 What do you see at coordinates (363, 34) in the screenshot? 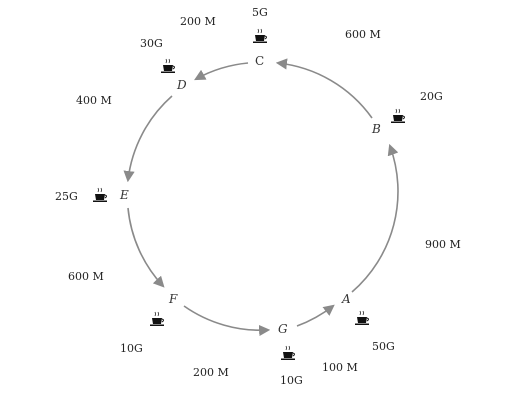
I see `distance-b-c: 600 M` at bounding box center [363, 34].